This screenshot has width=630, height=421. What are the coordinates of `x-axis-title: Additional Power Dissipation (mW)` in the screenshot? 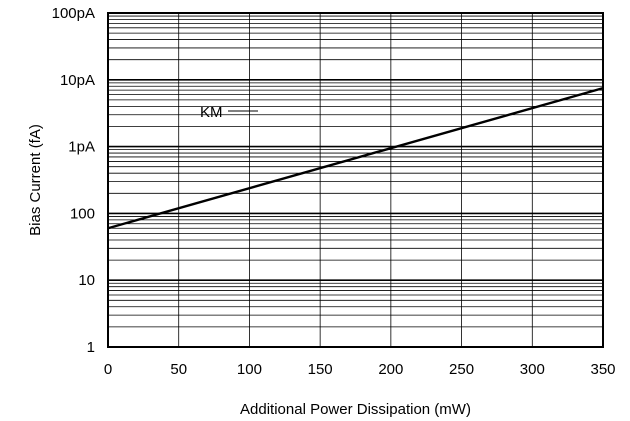 It's located at (355, 409).